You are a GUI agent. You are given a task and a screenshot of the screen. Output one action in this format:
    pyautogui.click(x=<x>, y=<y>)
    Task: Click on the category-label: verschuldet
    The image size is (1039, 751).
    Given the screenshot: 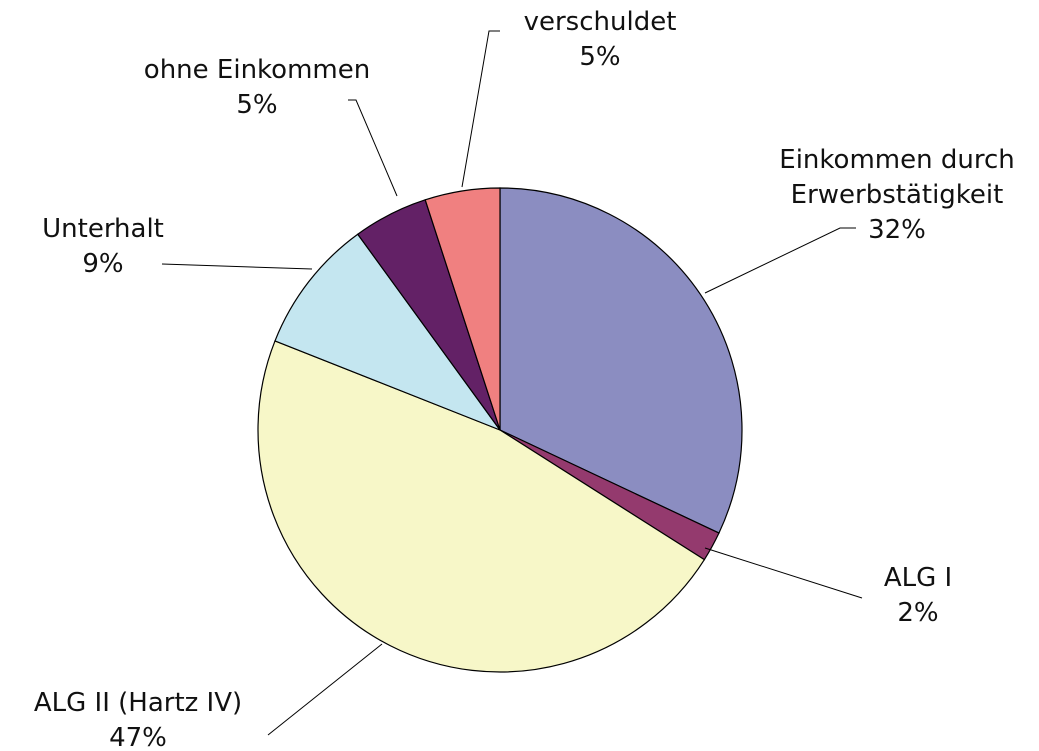 What is the action you would take?
    pyautogui.click(x=600, y=22)
    